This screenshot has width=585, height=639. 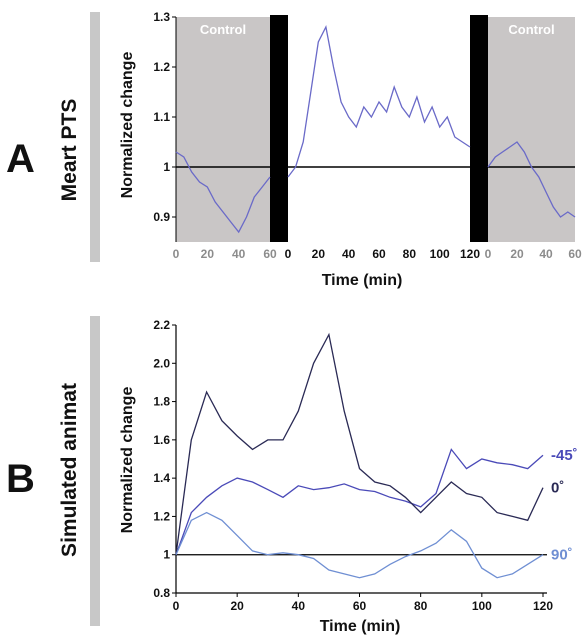 What do you see at coordinates (20, 159) in the screenshot?
I see `panel-a-letter: A` at bounding box center [20, 159].